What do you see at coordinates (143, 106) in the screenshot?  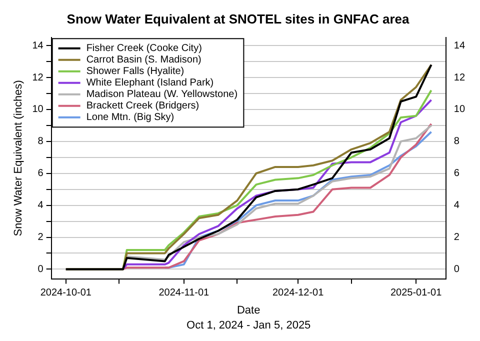 I see `legend-label: Brackett Creek (Bridgers)` at bounding box center [143, 106].